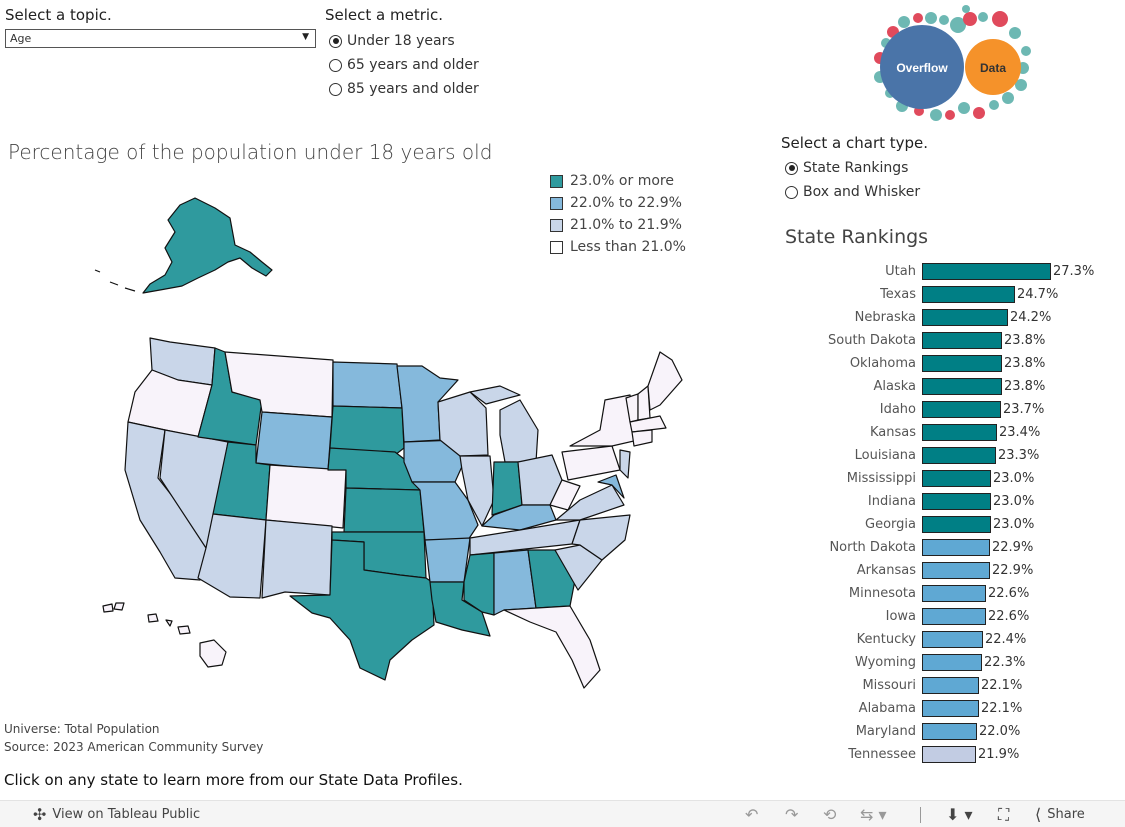  I want to click on ranking-row: Alaska 23.8%, so click(952, 388).